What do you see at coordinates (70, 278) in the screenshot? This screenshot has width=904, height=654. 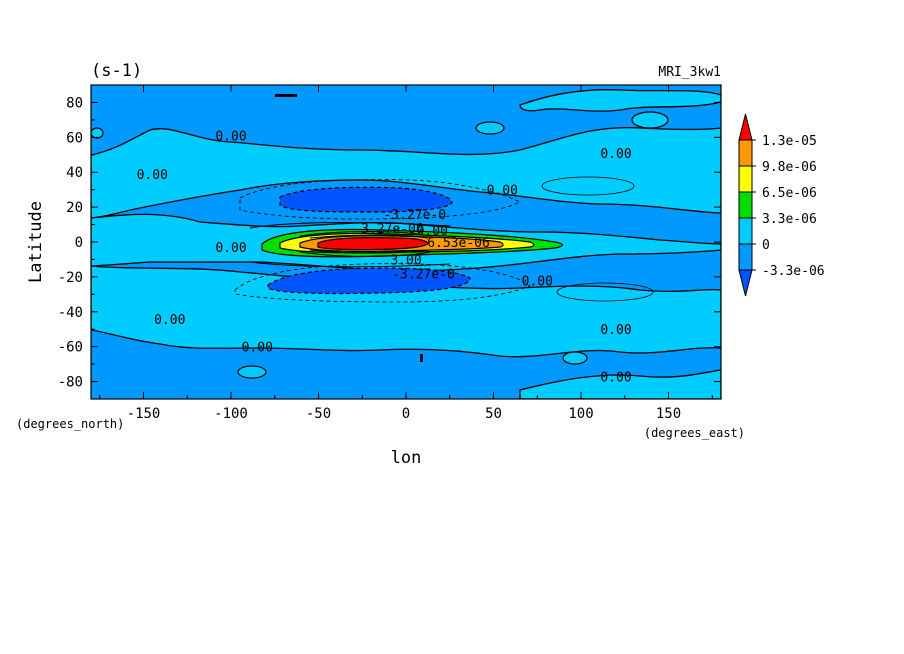 I see `y-tick-label: -20` at bounding box center [70, 278].